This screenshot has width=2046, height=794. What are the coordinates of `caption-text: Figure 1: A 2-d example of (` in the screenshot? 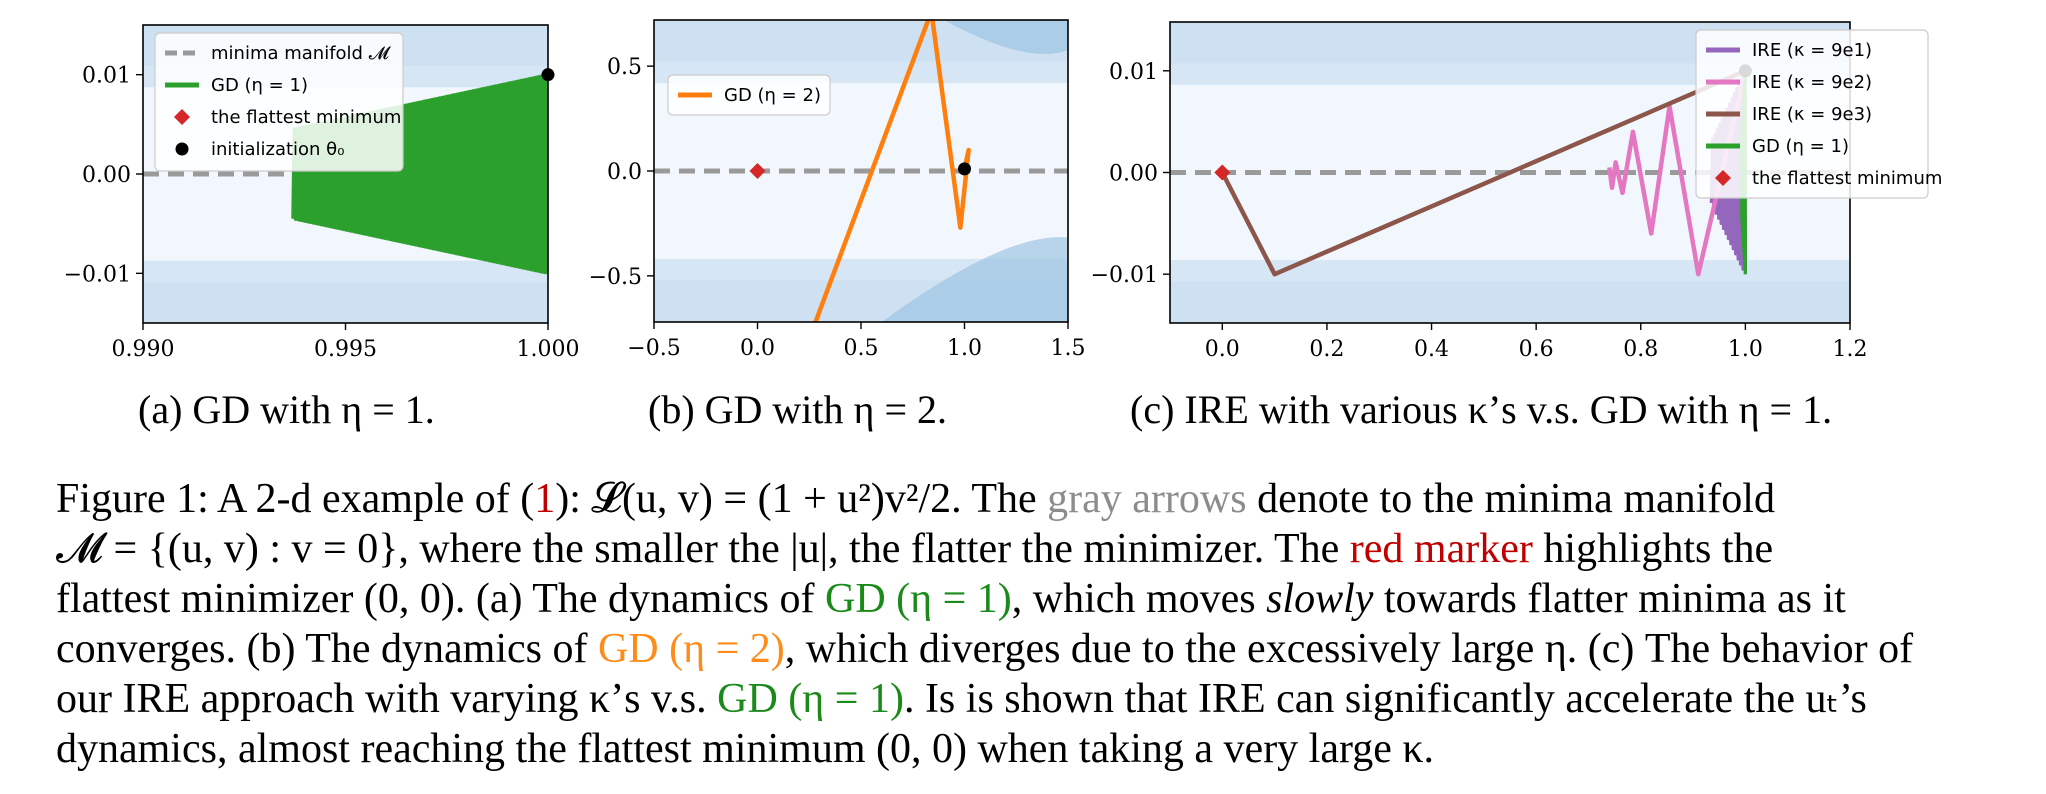 It's located at (295, 499).